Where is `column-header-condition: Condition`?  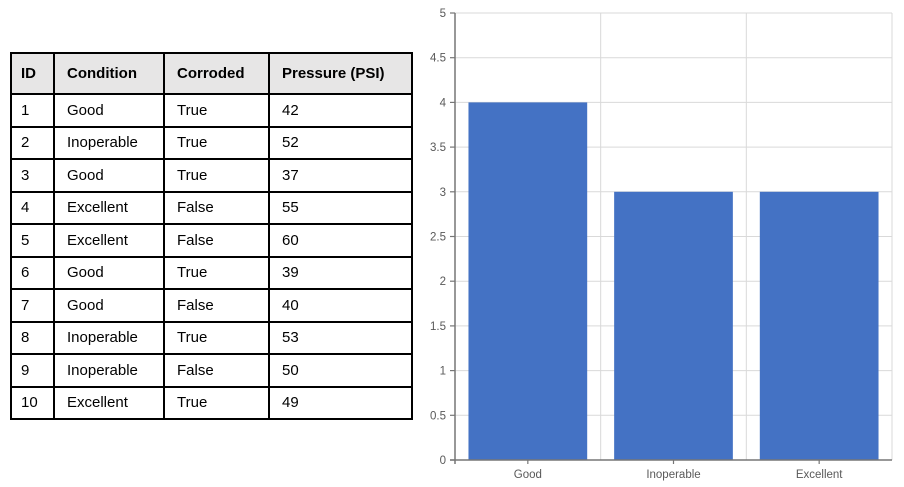
column-header-condition: Condition is located at coordinates (109, 73).